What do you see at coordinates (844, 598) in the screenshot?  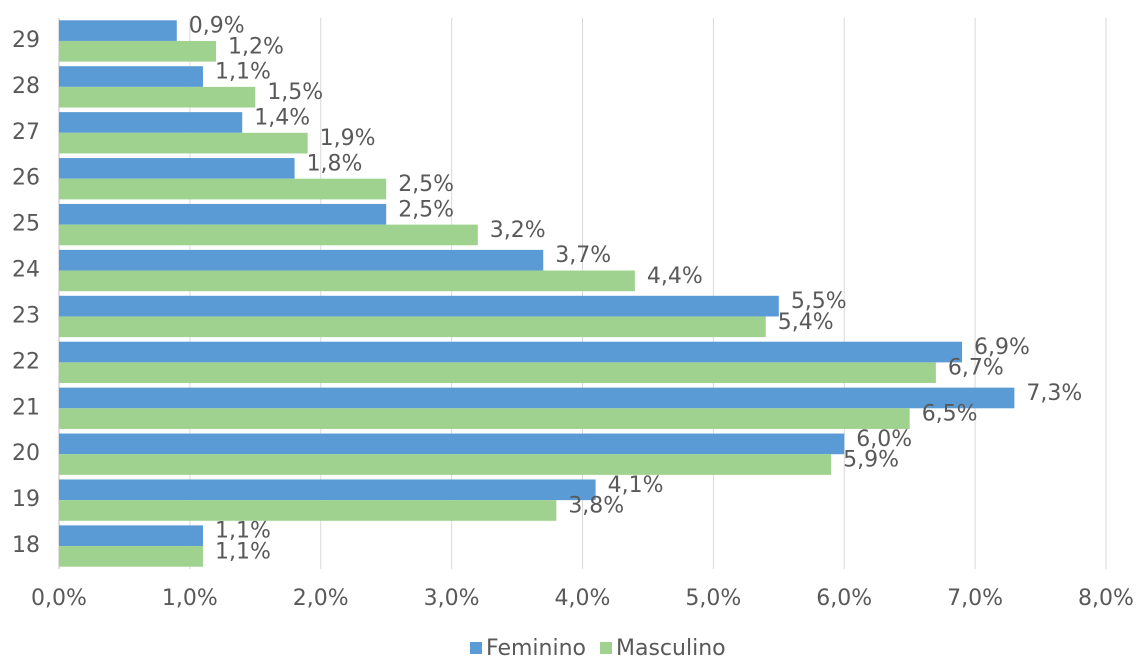 I see `x-tick-label: 6,0%` at bounding box center [844, 598].